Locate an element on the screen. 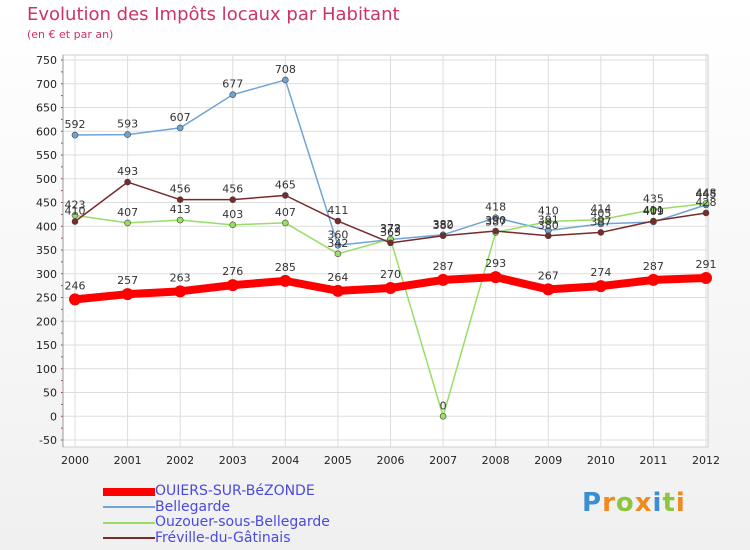 The image size is (750, 550). data-label: 365 is located at coordinates (390, 232).